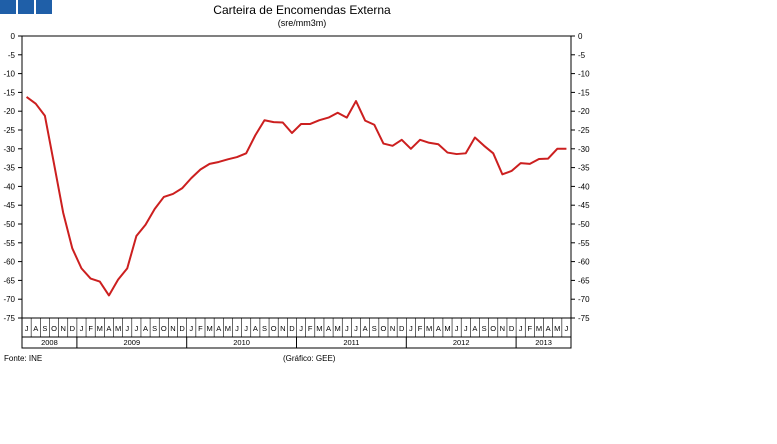 The height and width of the screenshot is (444, 777). Describe the element at coordinates (302, 10) in the screenshot. I see `chart-title: Carteira de Encomendas Externa` at that location.